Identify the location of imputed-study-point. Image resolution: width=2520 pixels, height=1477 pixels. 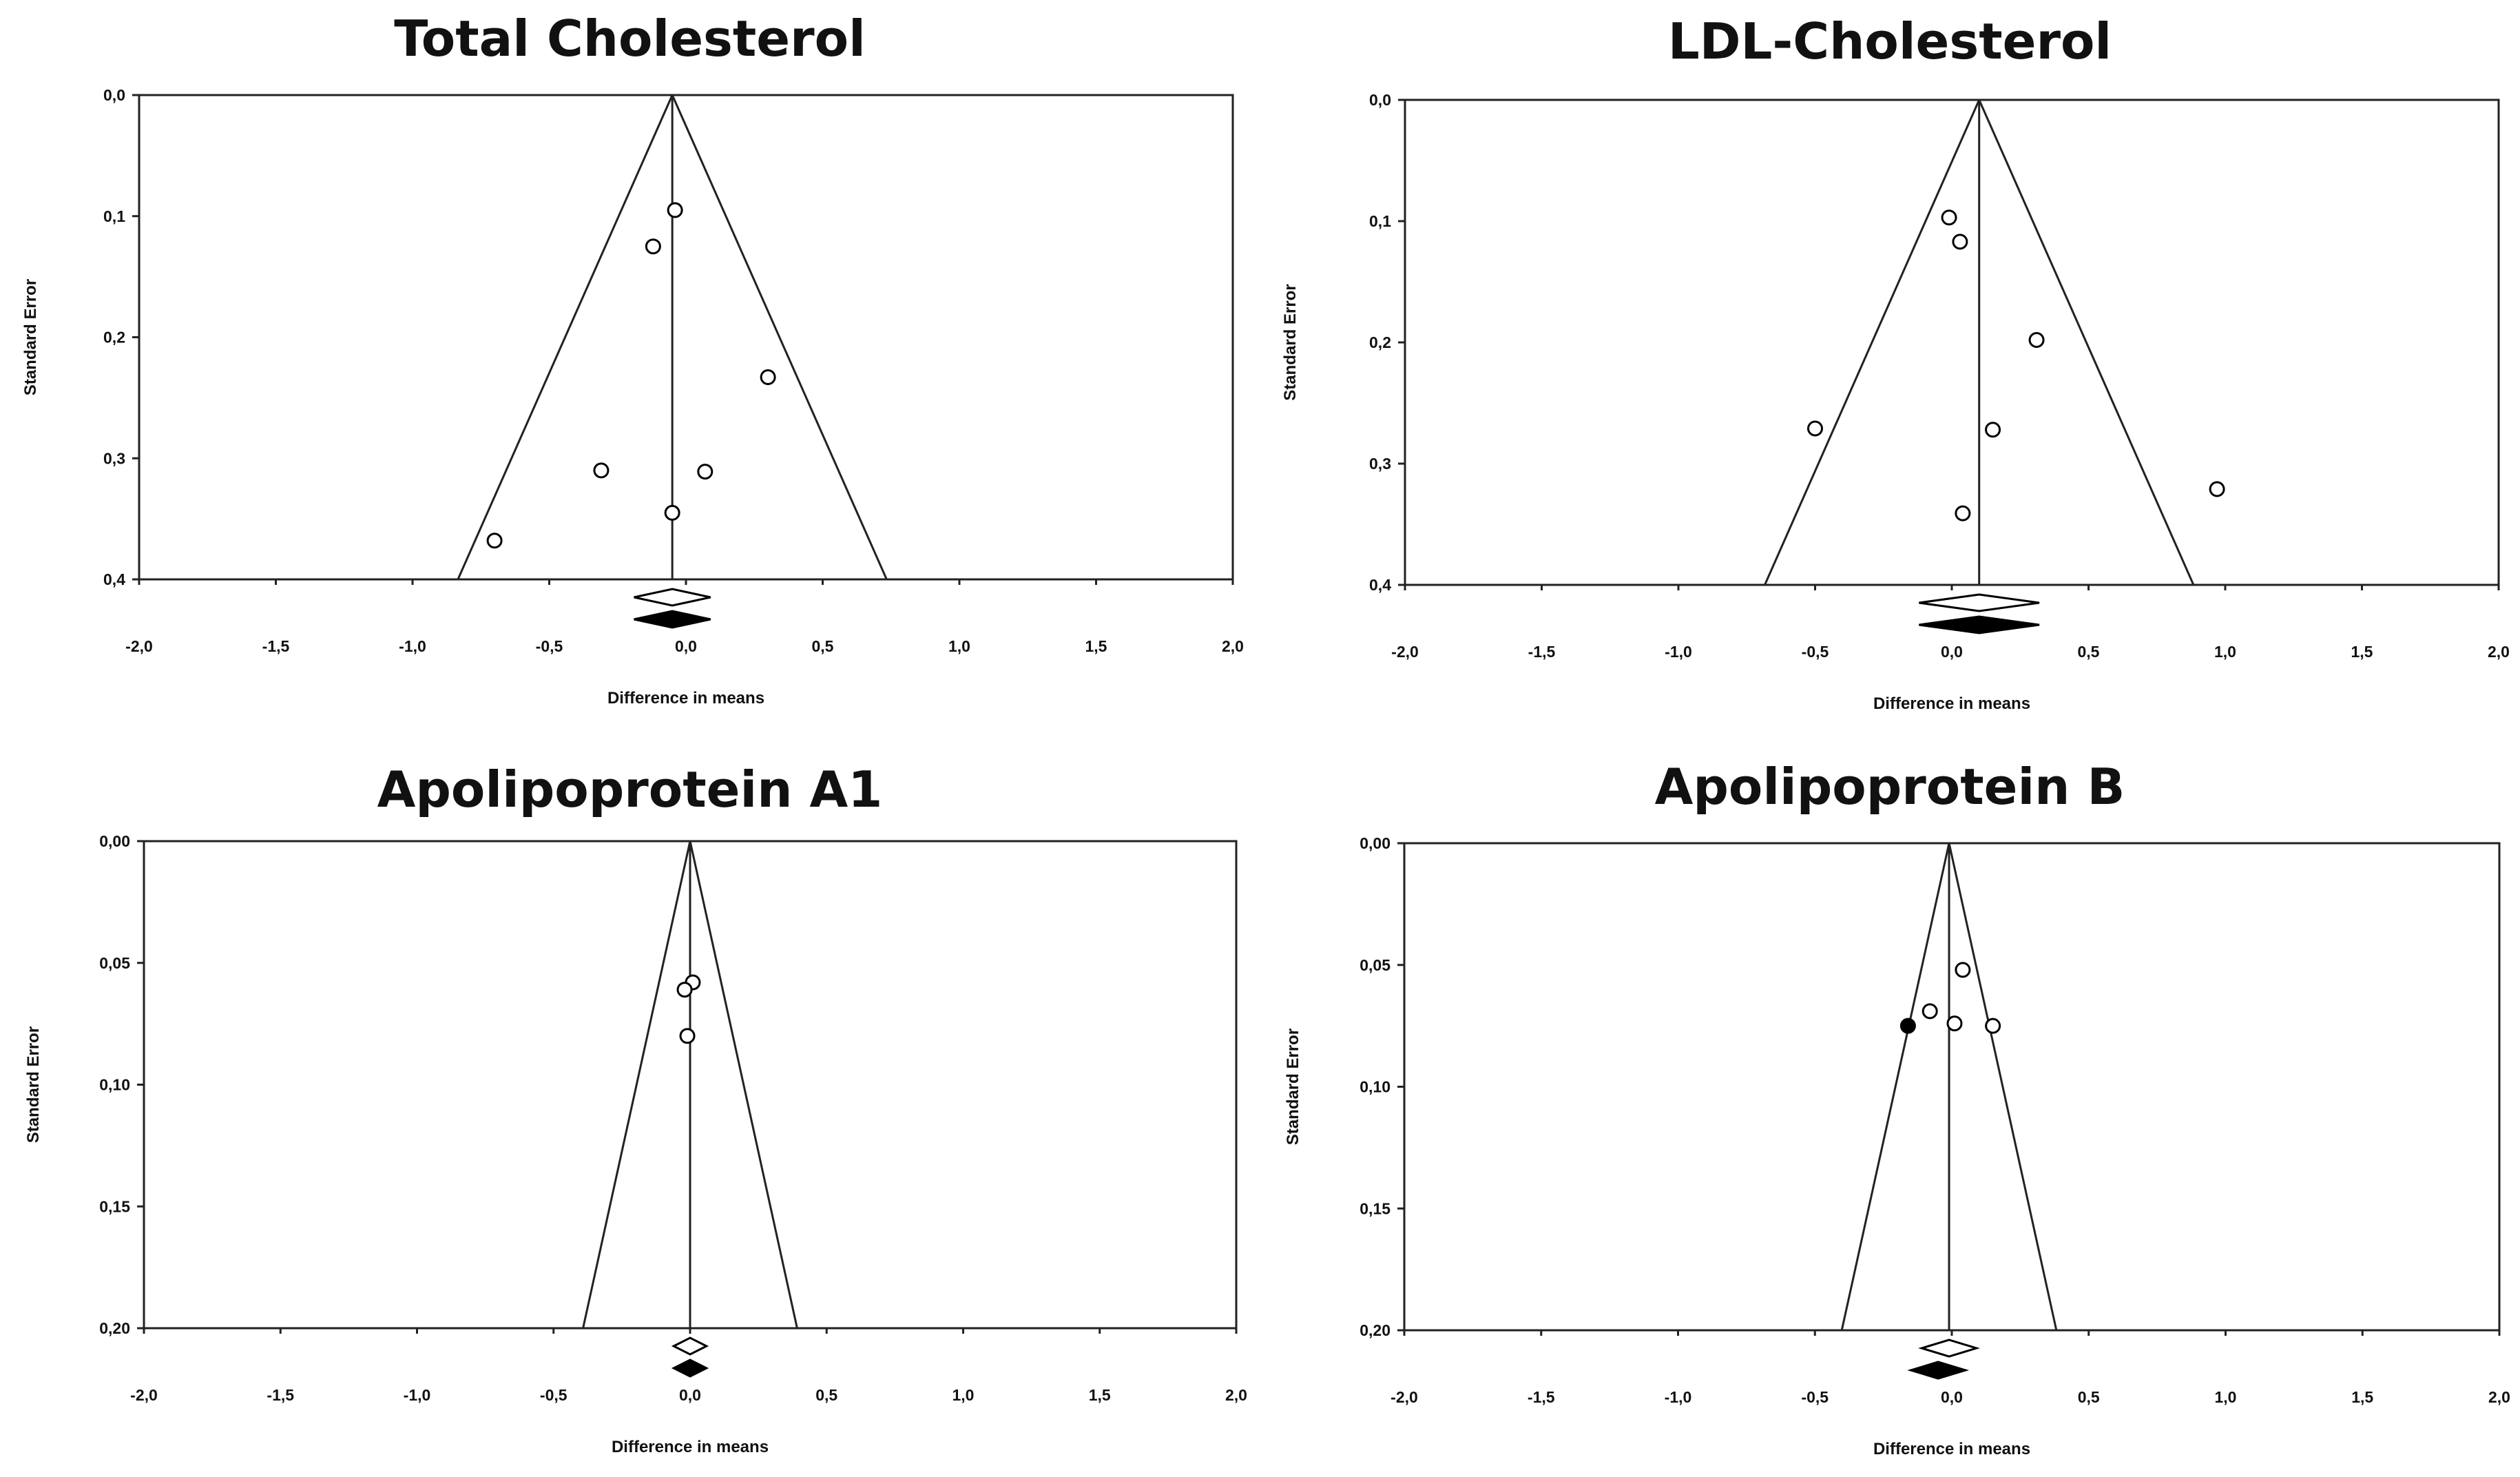
(1907, 1026).